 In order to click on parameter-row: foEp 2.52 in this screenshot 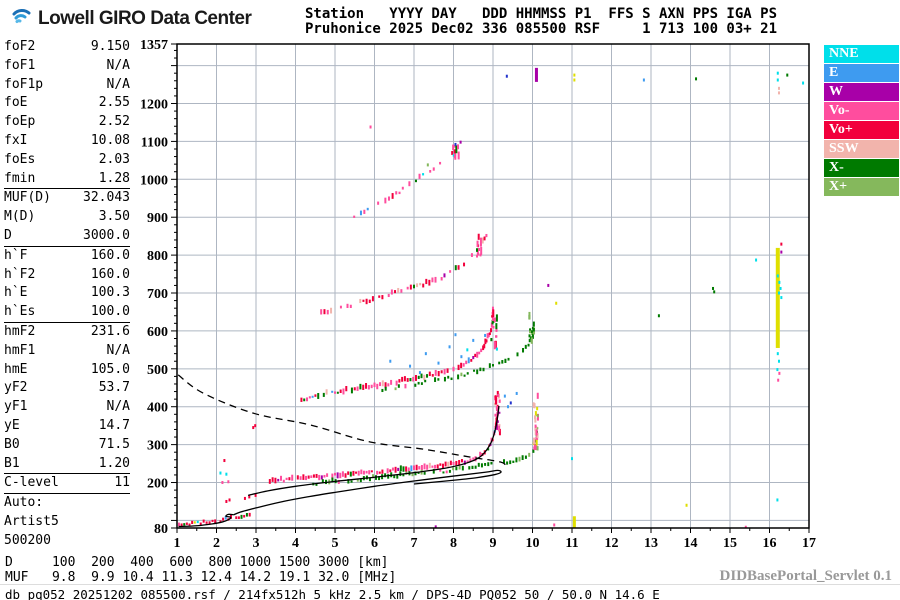, I will do `click(67, 122)`.